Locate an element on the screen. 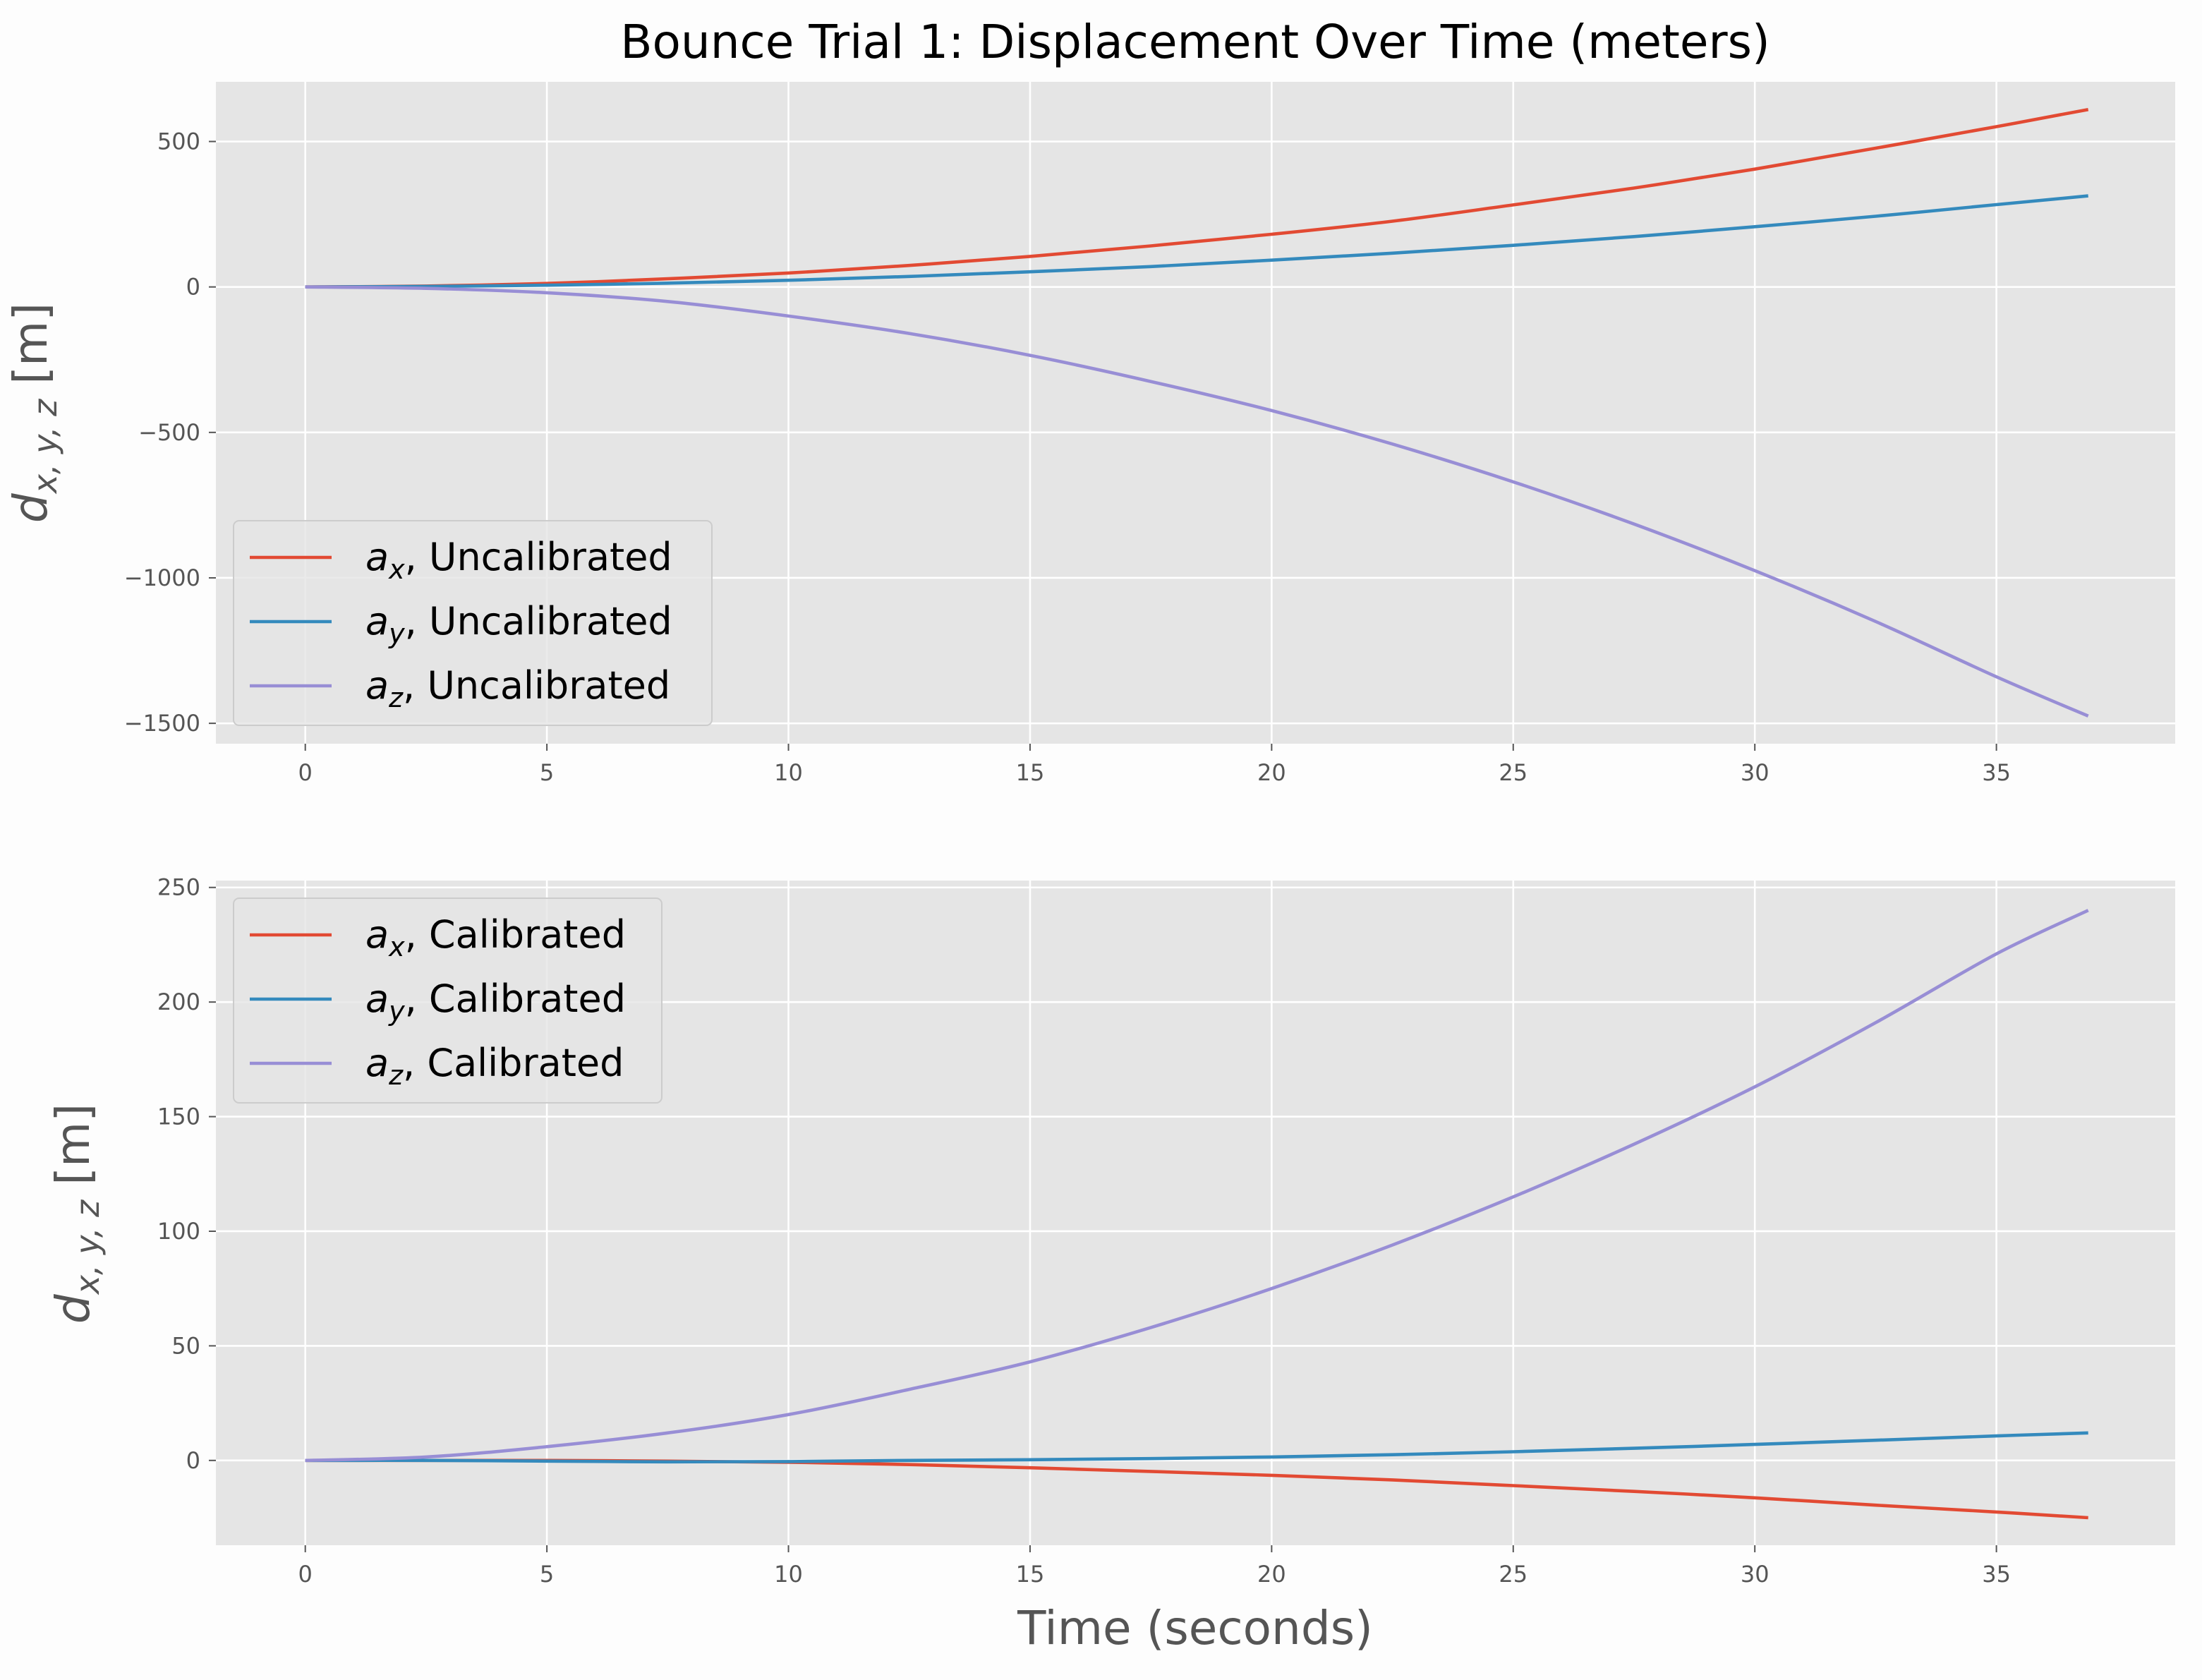  legend-entry-label: ax, Calibrated is located at coordinates (495, 937).